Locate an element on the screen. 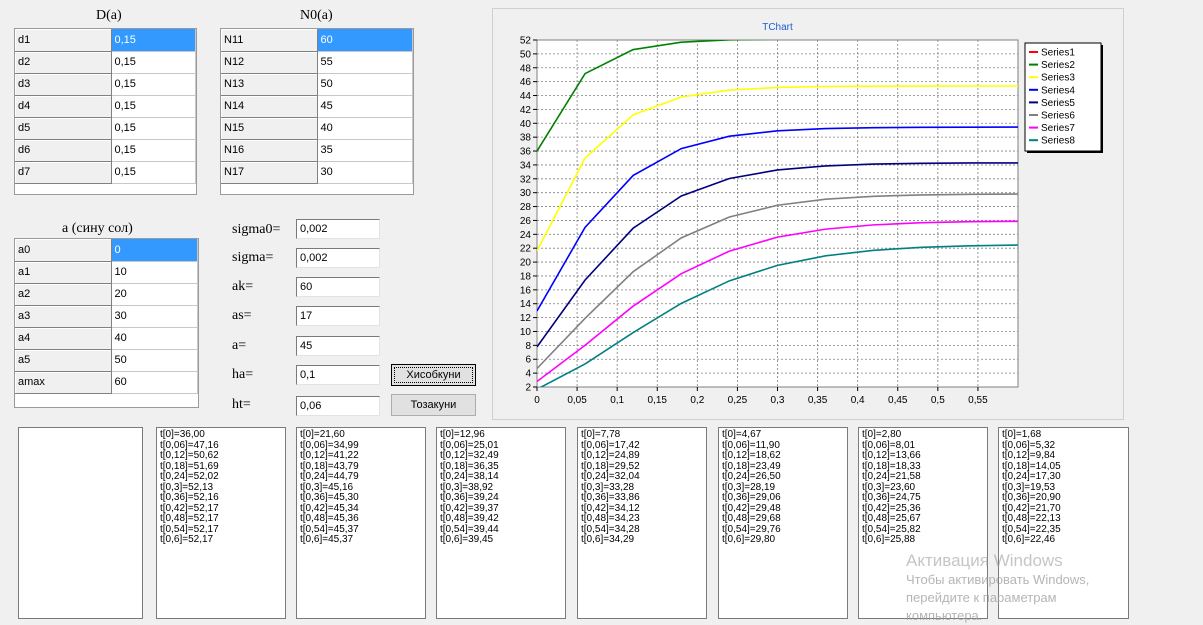 The width and height of the screenshot is (1203, 625). n-row-label: N16 is located at coordinates (269, 150).